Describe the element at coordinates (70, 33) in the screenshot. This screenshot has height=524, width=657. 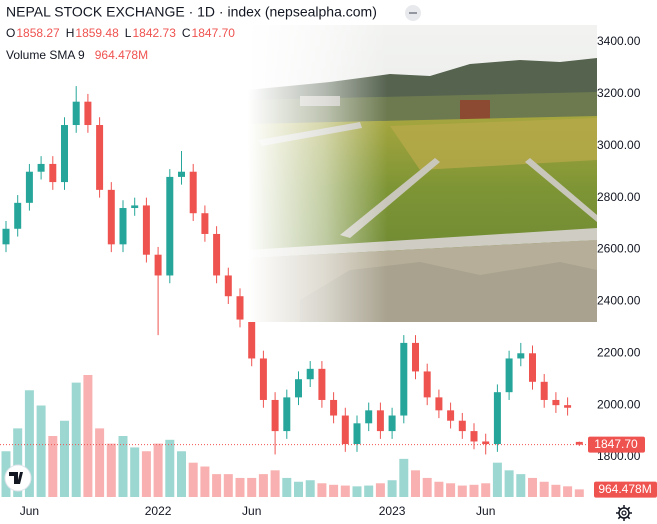
I see `ohlc-key: H` at that location.